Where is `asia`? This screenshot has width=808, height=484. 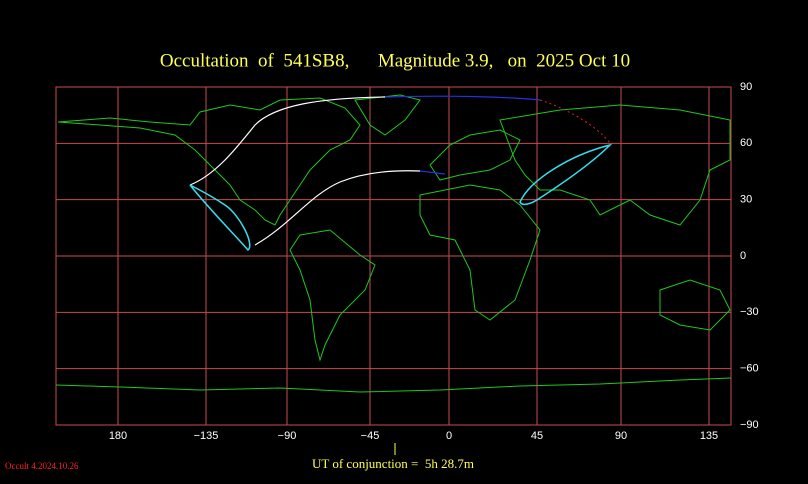 asia is located at coordinates (615, 165).